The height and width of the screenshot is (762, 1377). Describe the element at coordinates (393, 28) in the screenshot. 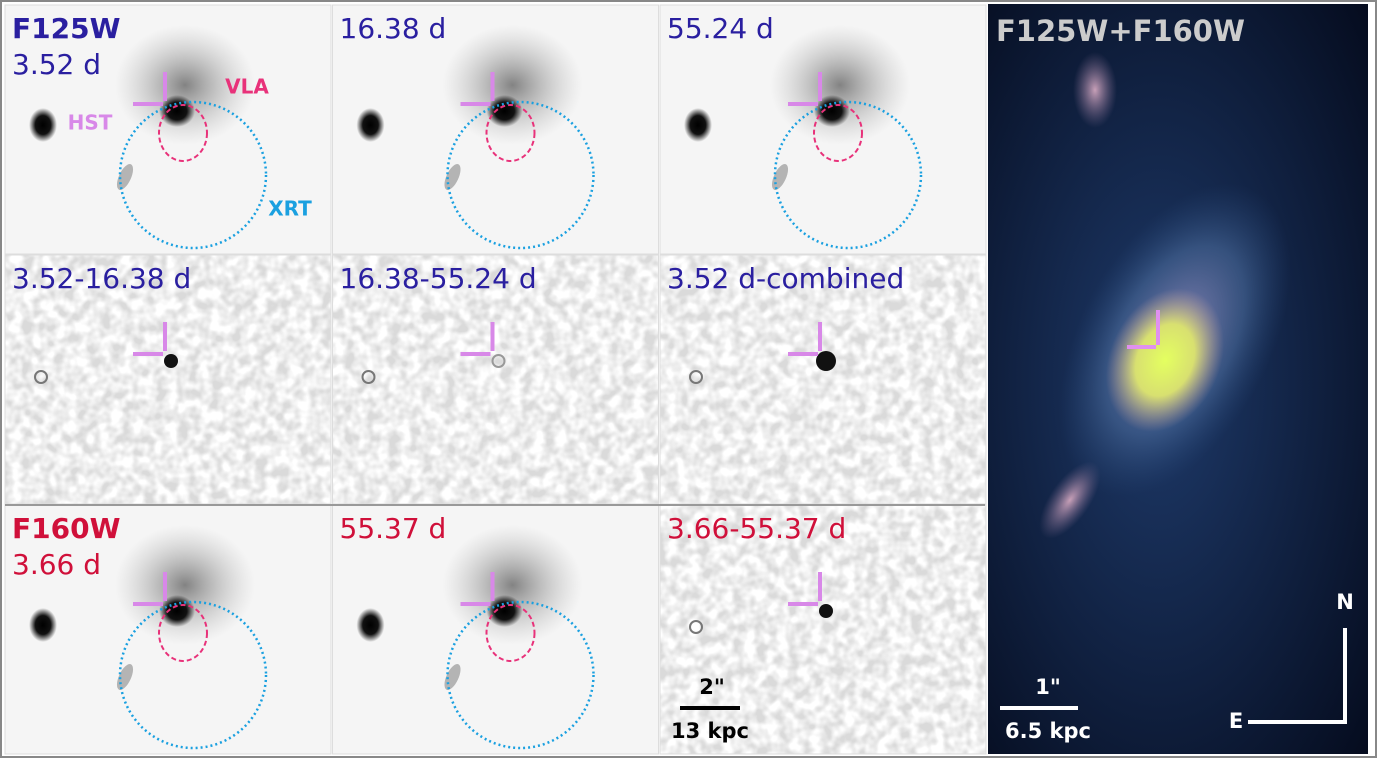

I see `panel-label: 16.38 d` at that location.